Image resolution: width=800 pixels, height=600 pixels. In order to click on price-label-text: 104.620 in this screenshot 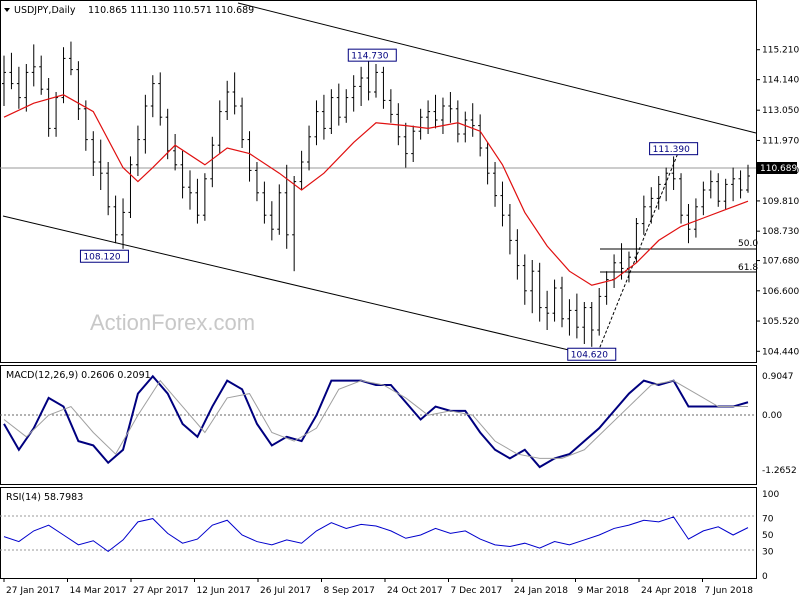, I will do `click(589, 356)`.